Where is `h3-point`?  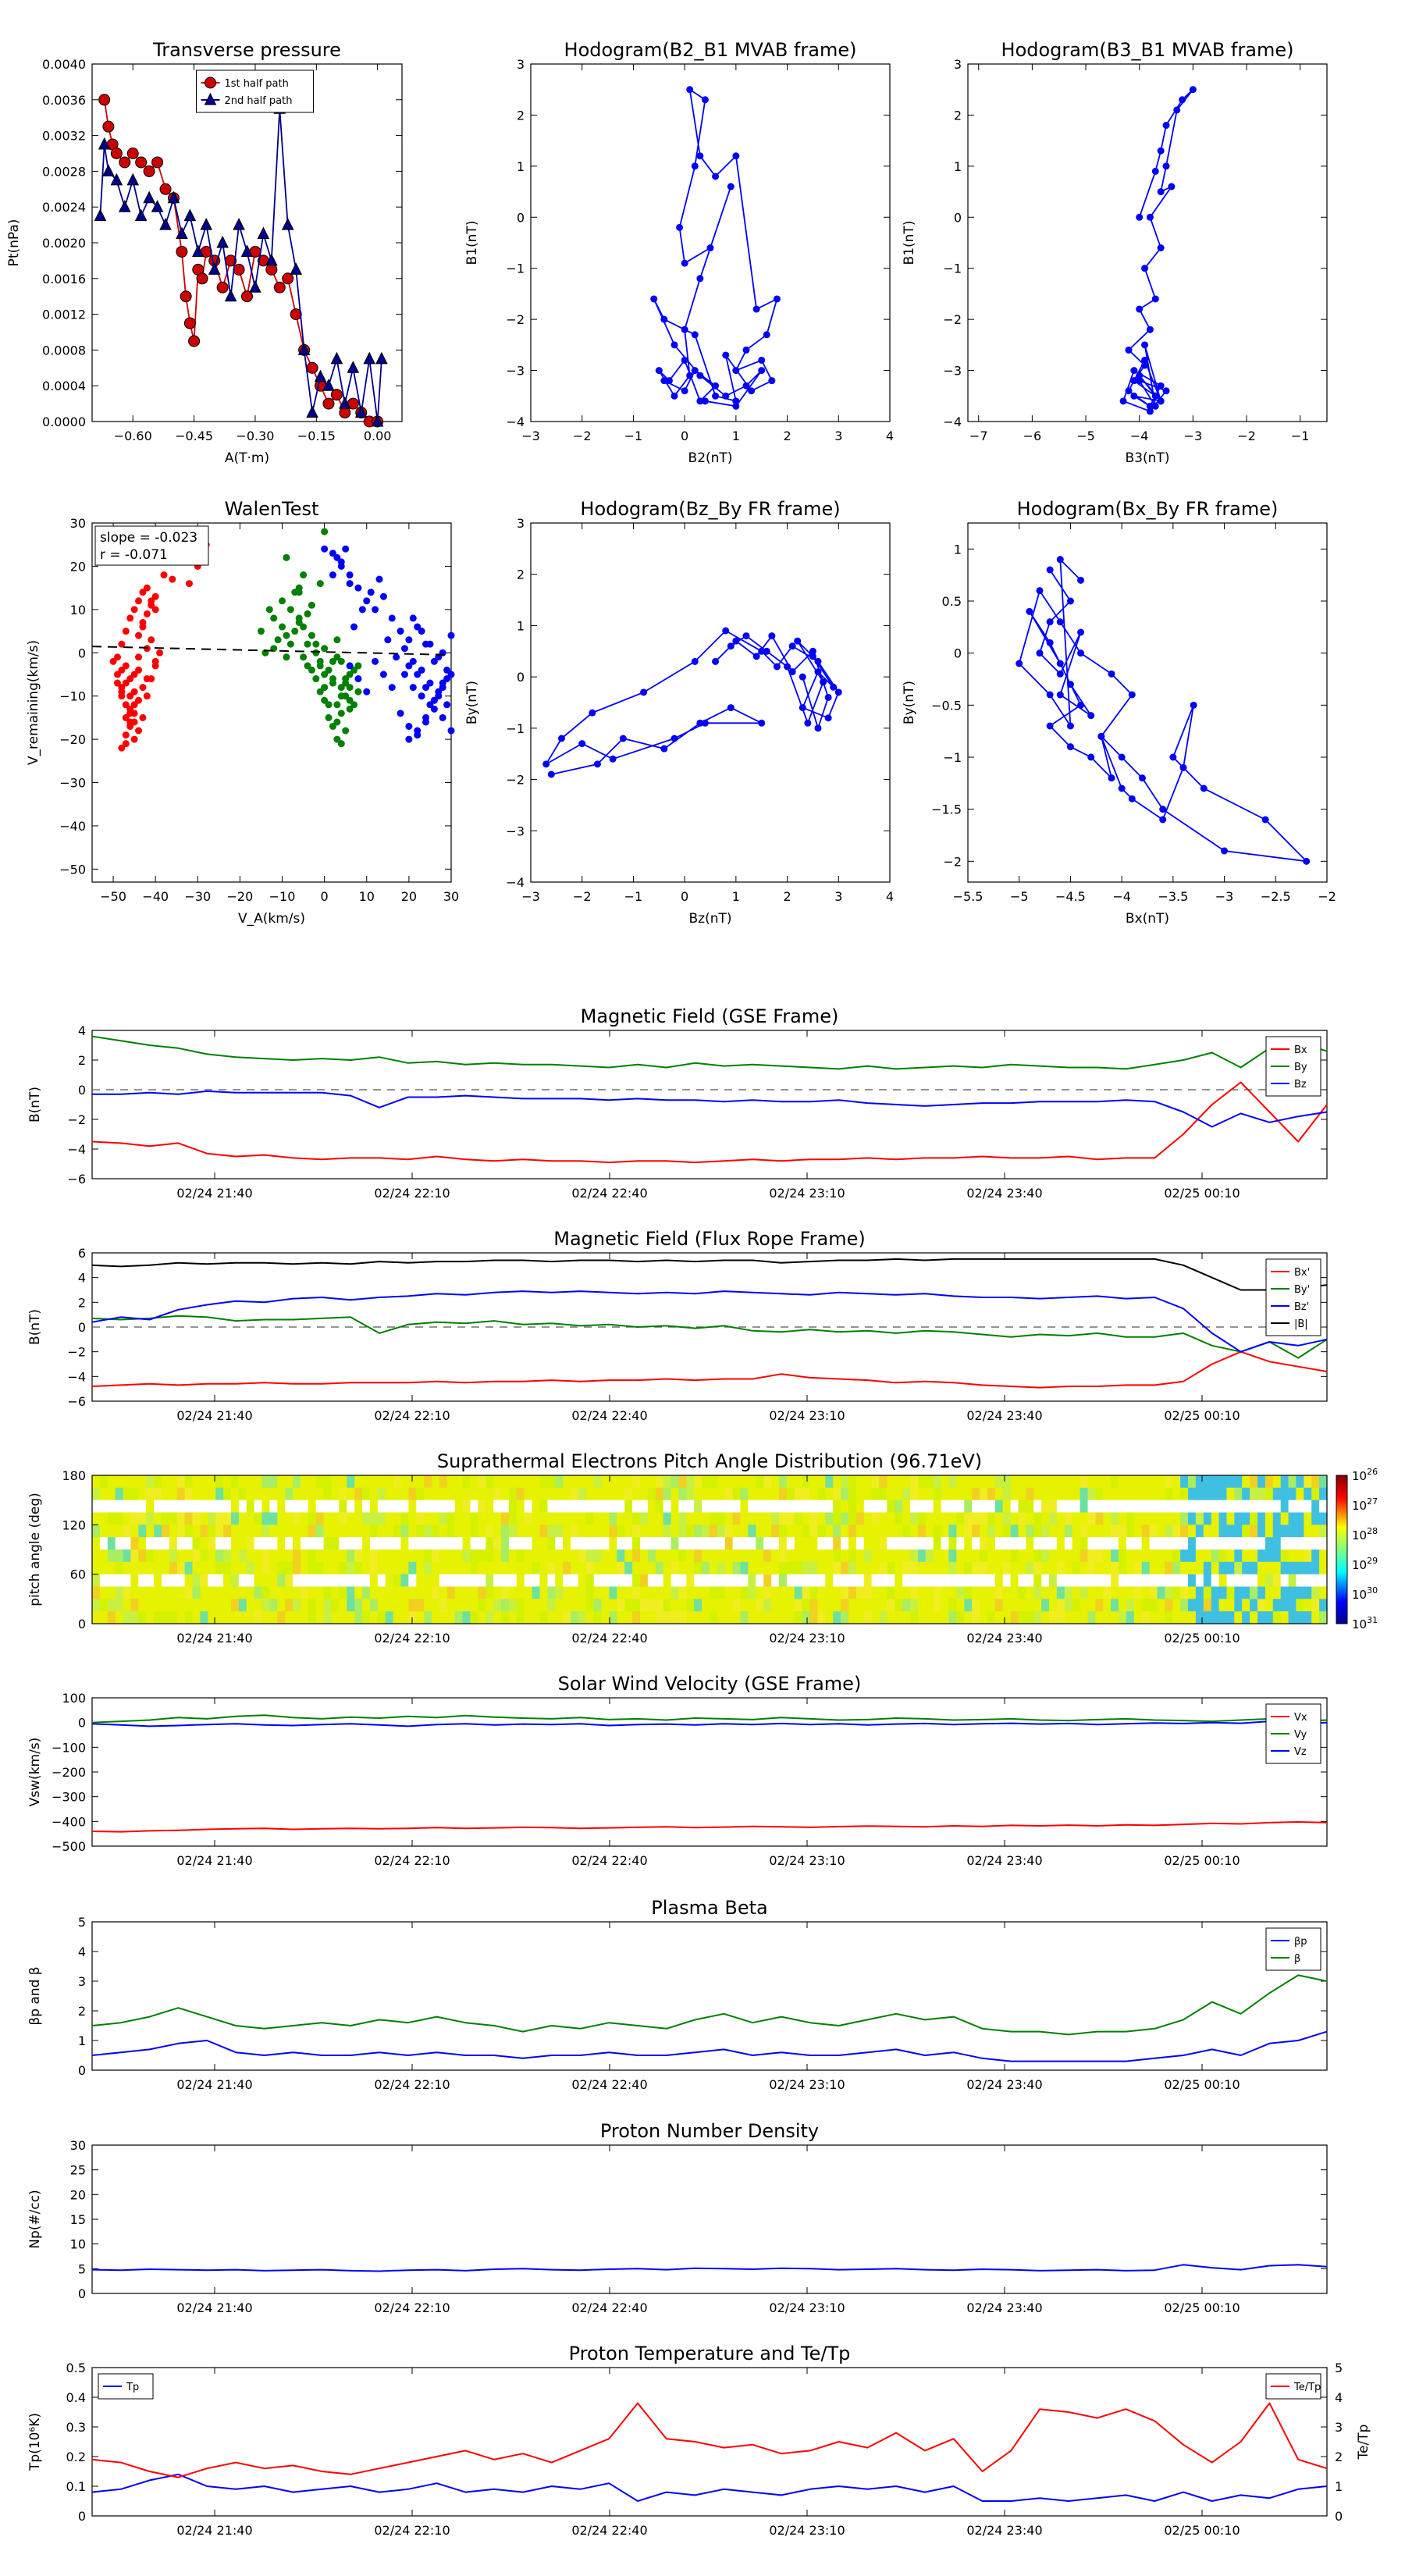 h3-point is located at coordinates (756, 656).